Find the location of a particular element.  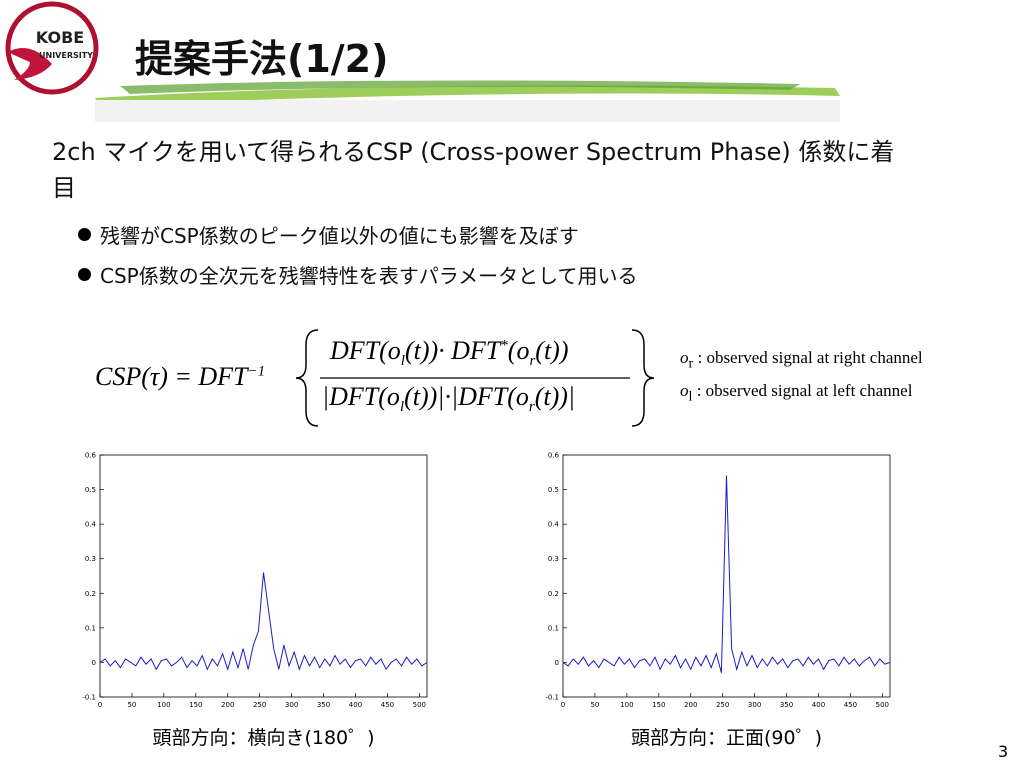

logo-text: UNIVERSITY is located at coordinates (66, 55).